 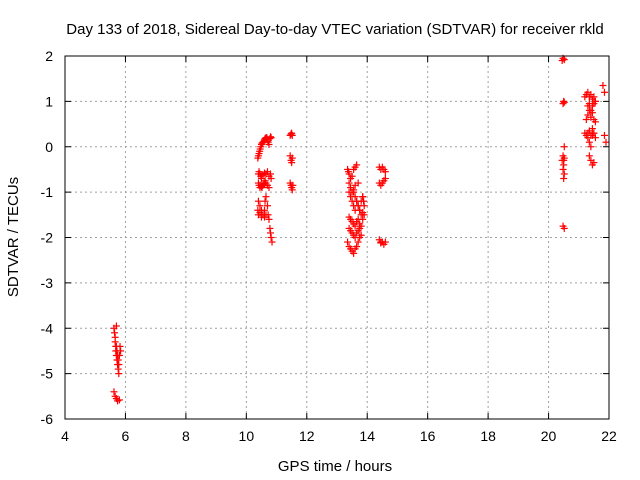 What do you see at coordinates (335, 466) in the screenshot?
I see `x-axis-label: GPS time / hours` at bounding box center [335, 466].